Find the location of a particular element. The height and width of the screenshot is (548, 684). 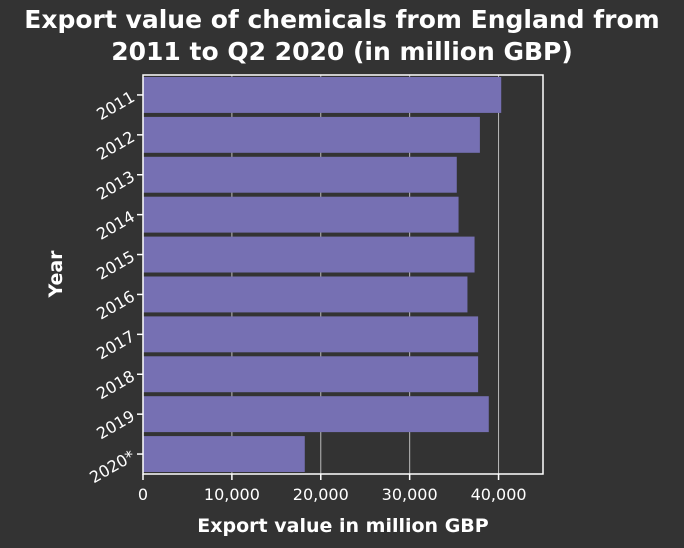

x-tick-label-0: 0 is located at coordinates (143, 494).